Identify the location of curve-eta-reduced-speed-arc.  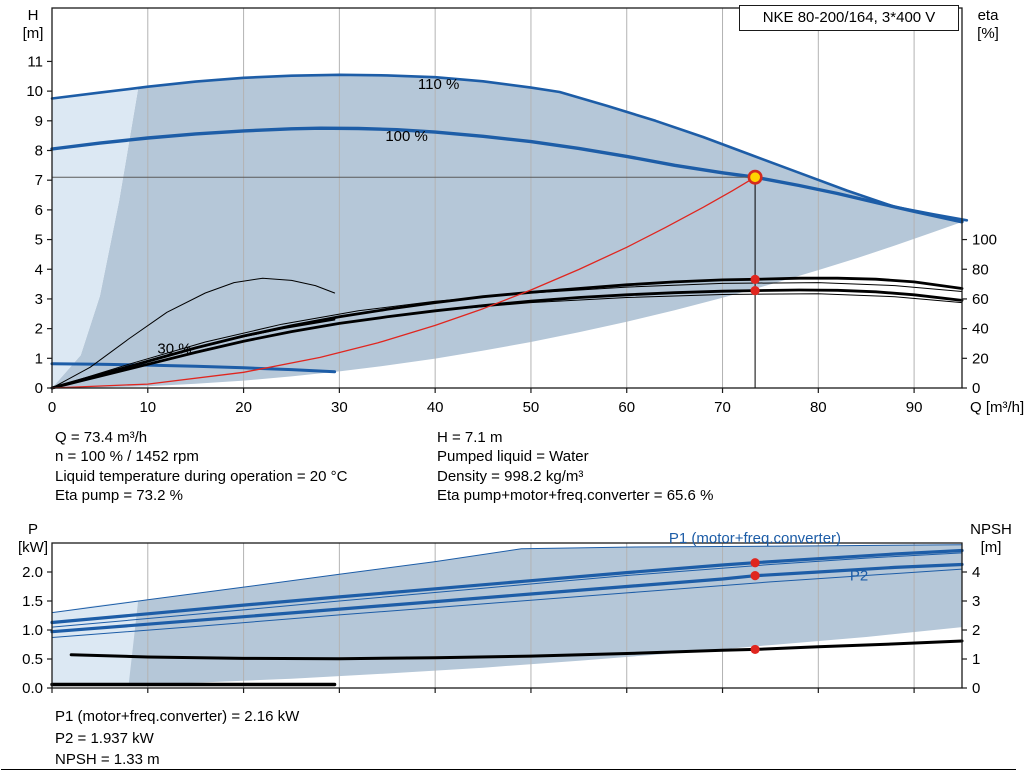
(193, 333).